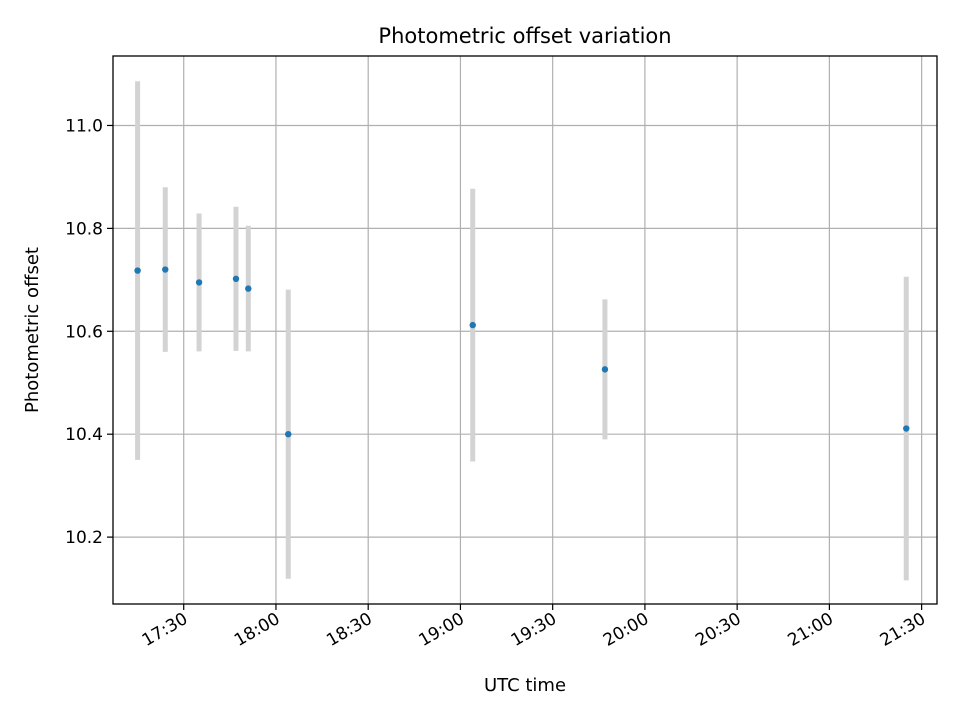 The width and height of the screenshot is (960, 720). I want to click on y-axis-label: Photometric offset, so click(32, 330).